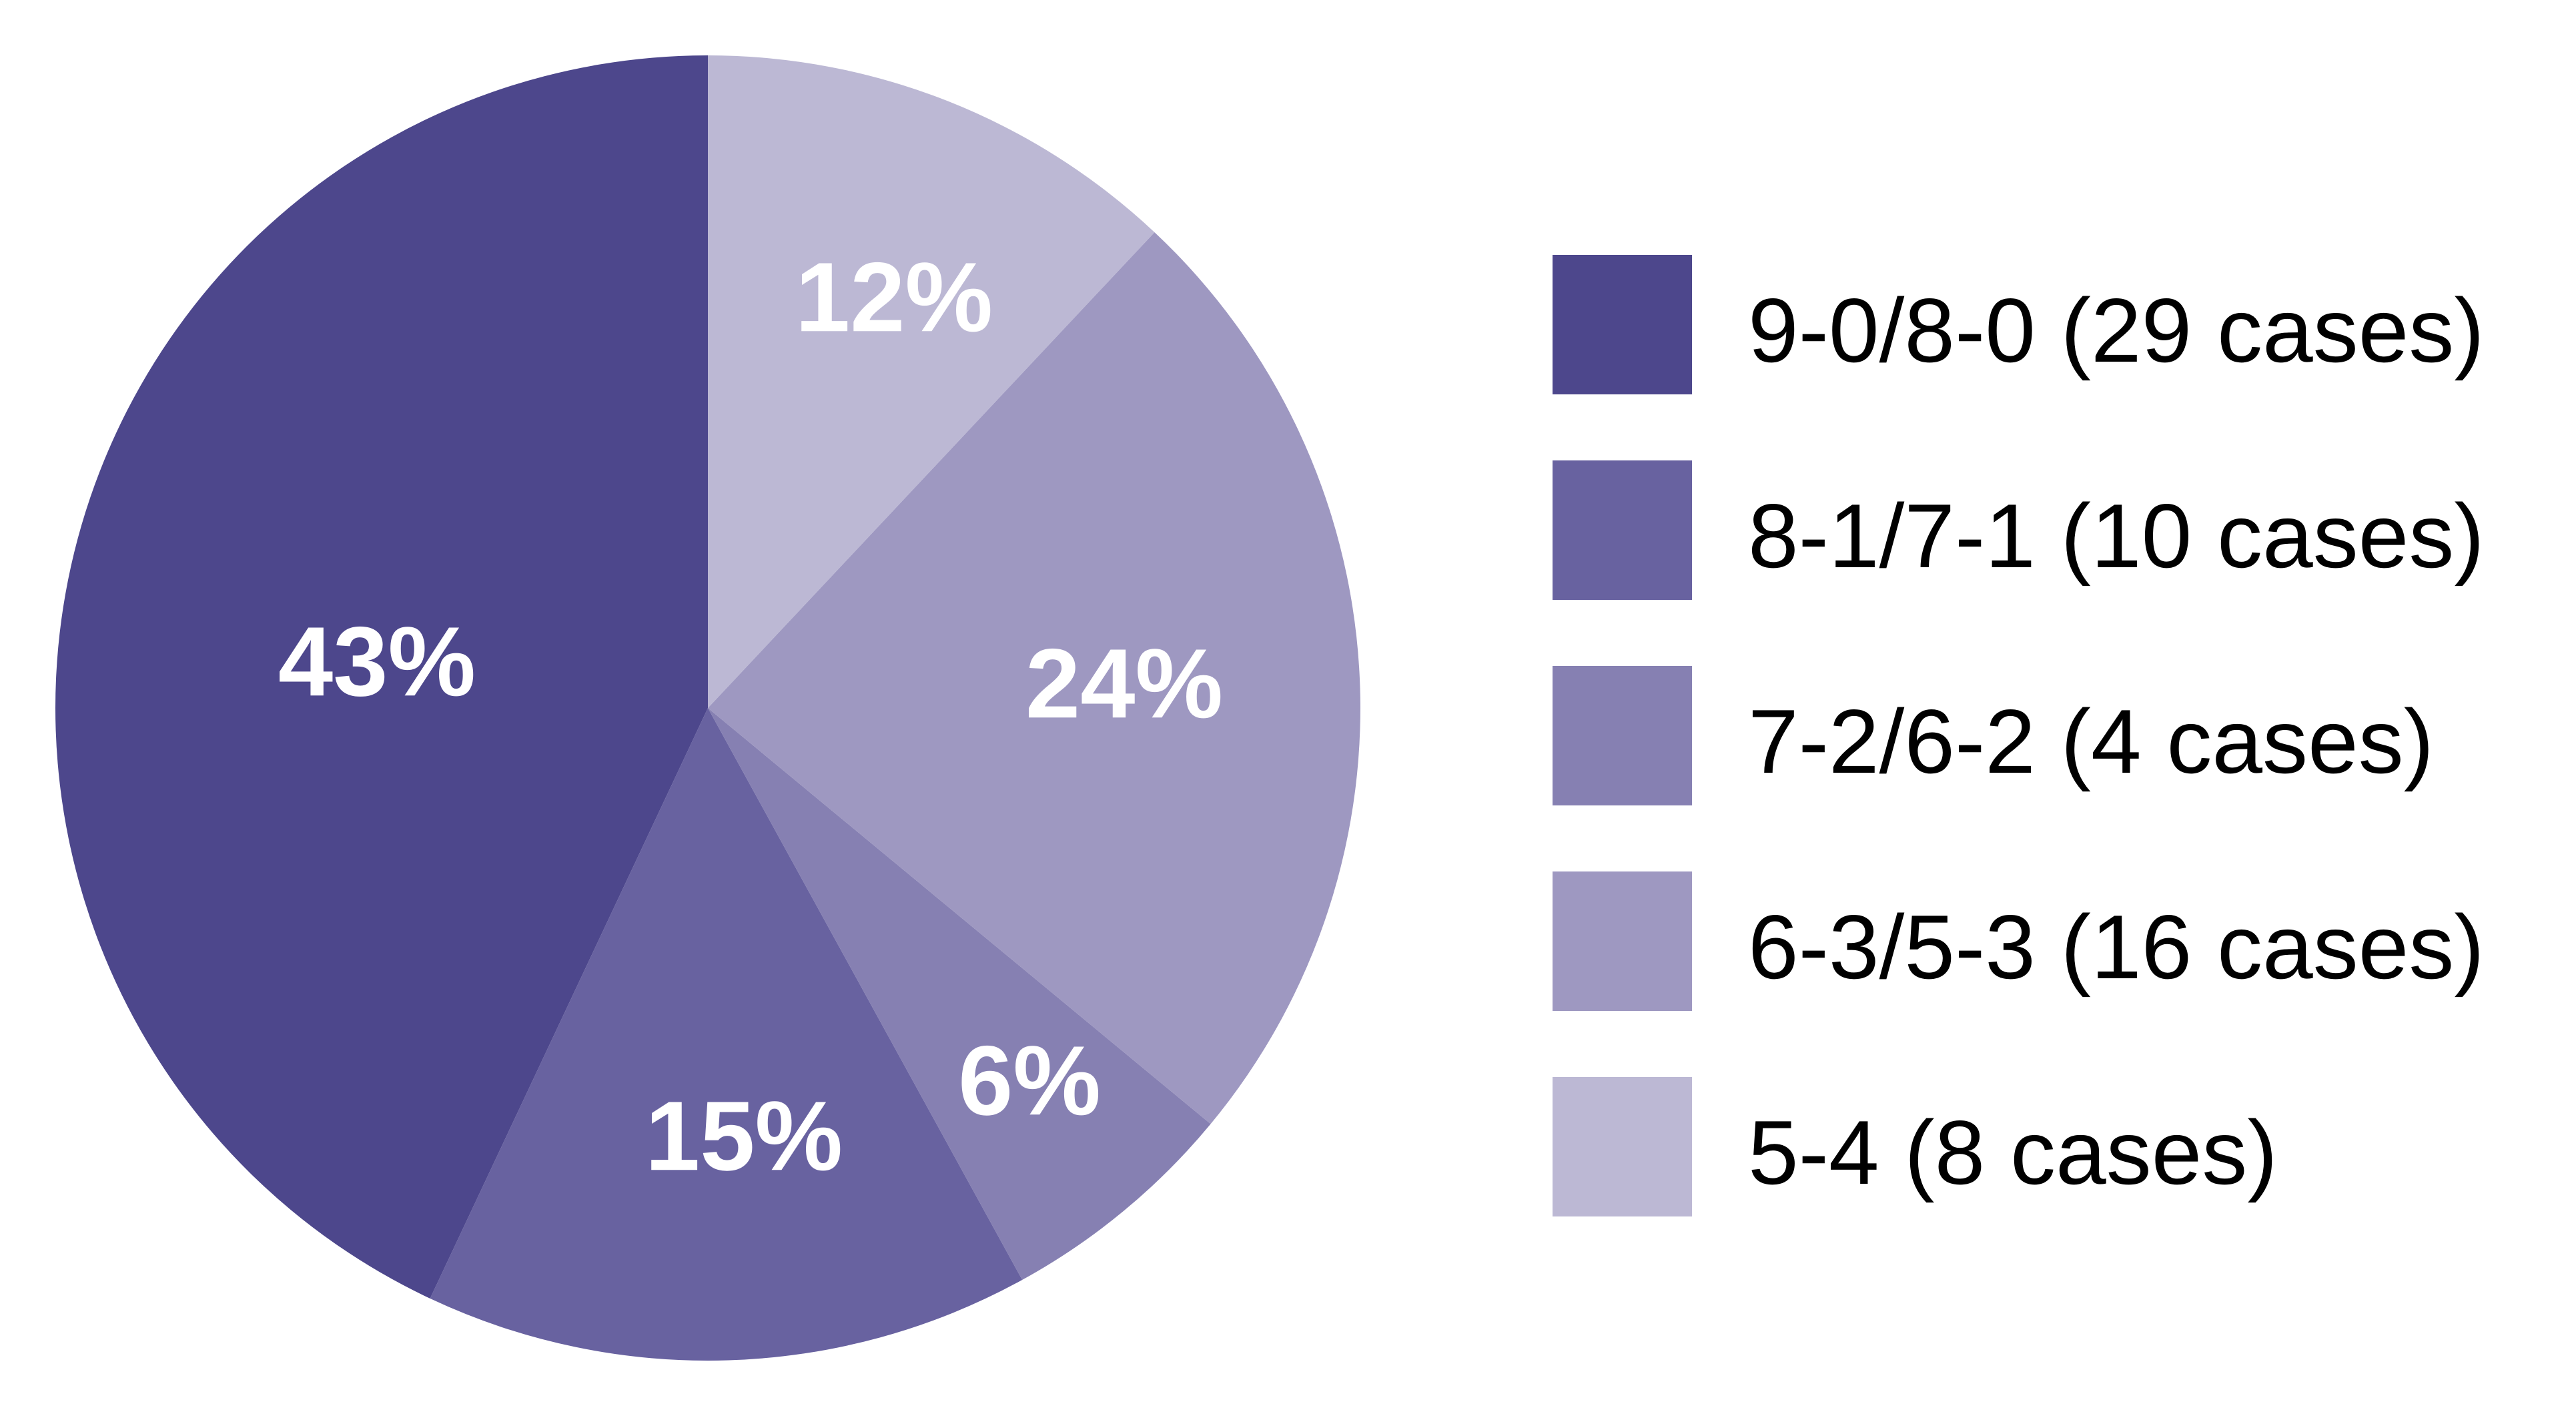 Image resolution: width=2576 pixels, height=1416 pixels. I want to click on legend-item: 7-2/6-2 (4 cases), so click(2019, 735).